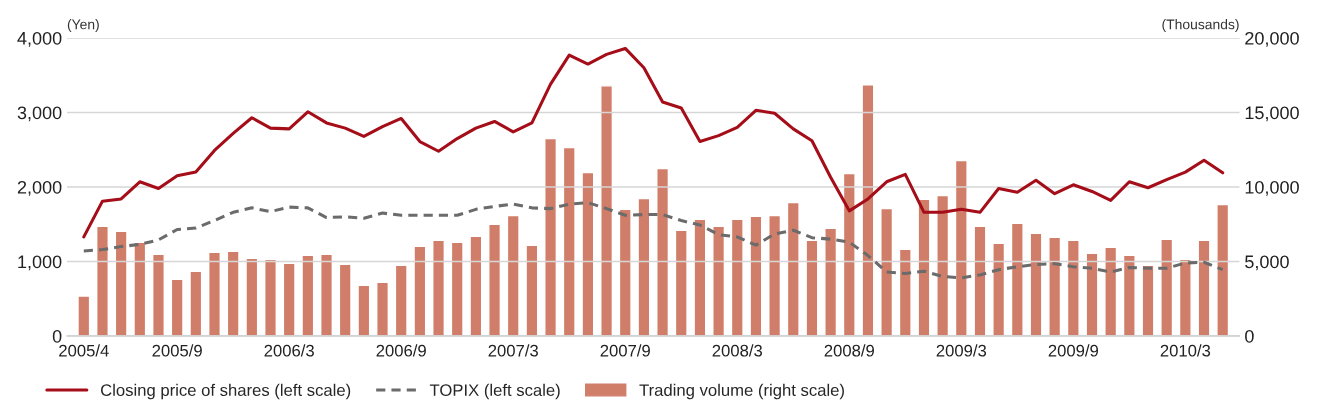 This screenshot has height=400, width=1340. What do you see at coordinates (1185, 350) in the screenshot?
I see `x-tick-label: 2010/3` at bounding box center [1185, 350].